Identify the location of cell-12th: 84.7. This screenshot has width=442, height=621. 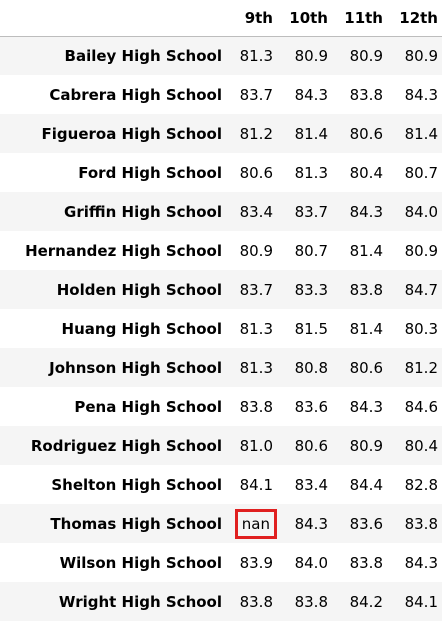
(414, 289).